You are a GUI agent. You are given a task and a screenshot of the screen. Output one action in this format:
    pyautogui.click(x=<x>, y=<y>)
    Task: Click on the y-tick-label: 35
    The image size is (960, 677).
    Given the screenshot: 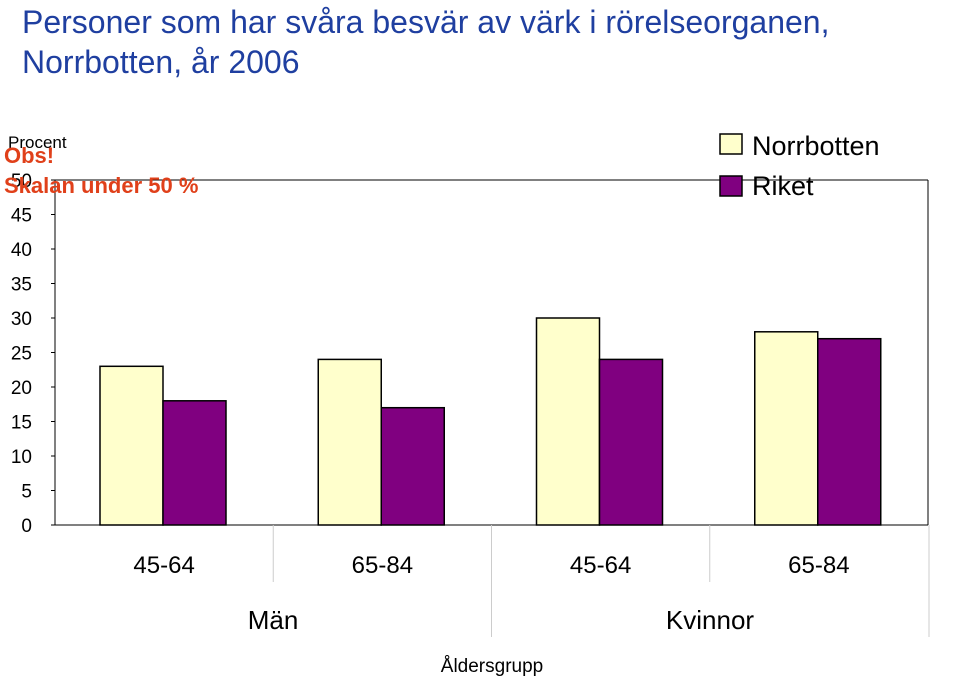 What is the action you would take?
    pyautogui.click(x=21, y=285)
    